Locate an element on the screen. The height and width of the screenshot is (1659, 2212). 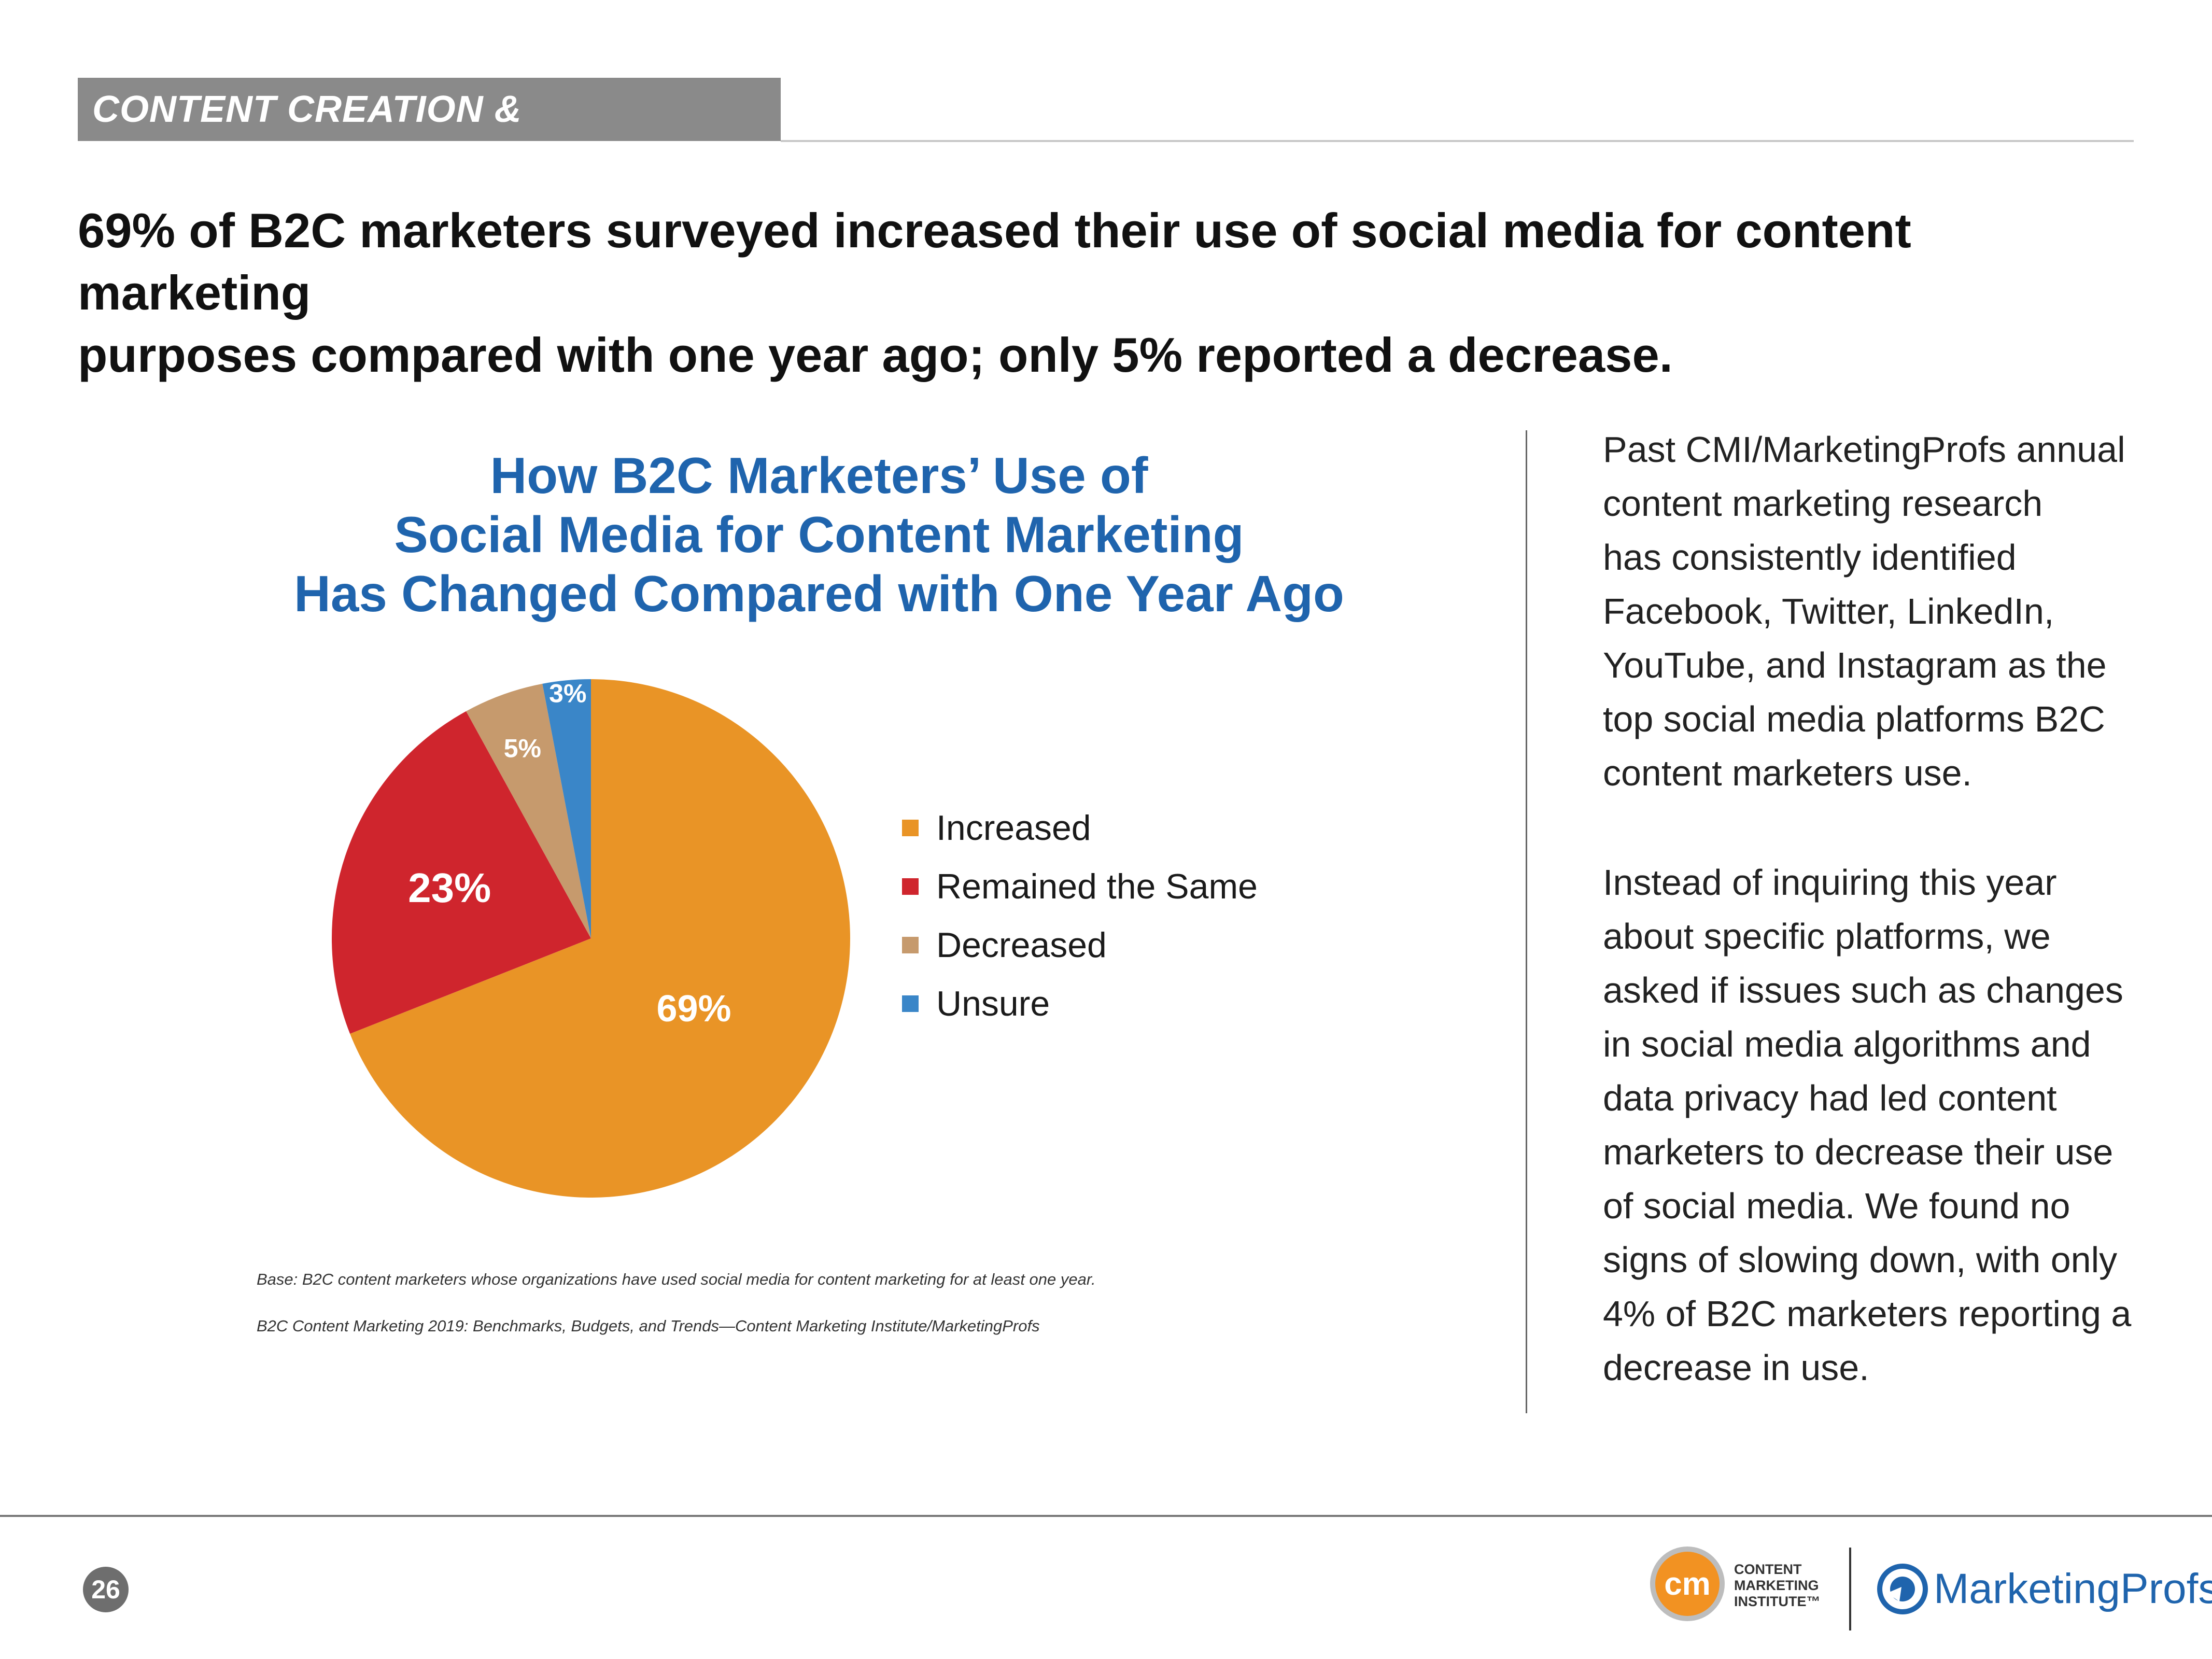
sidebar-p2-line: about specific platforms, we is located at coordinates (1827, 936).